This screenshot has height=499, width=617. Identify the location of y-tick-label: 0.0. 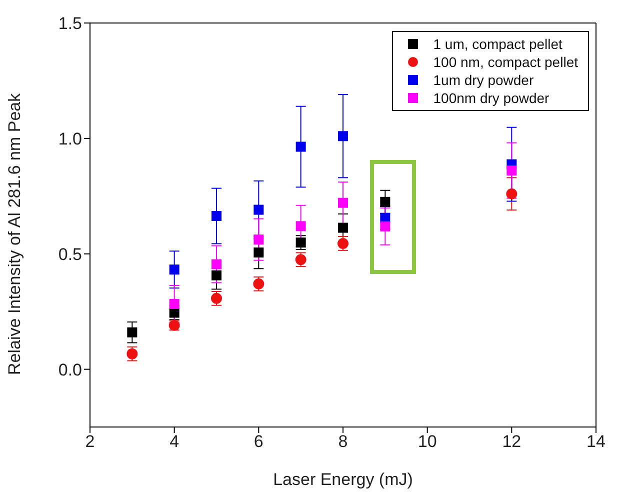
(70, 370).